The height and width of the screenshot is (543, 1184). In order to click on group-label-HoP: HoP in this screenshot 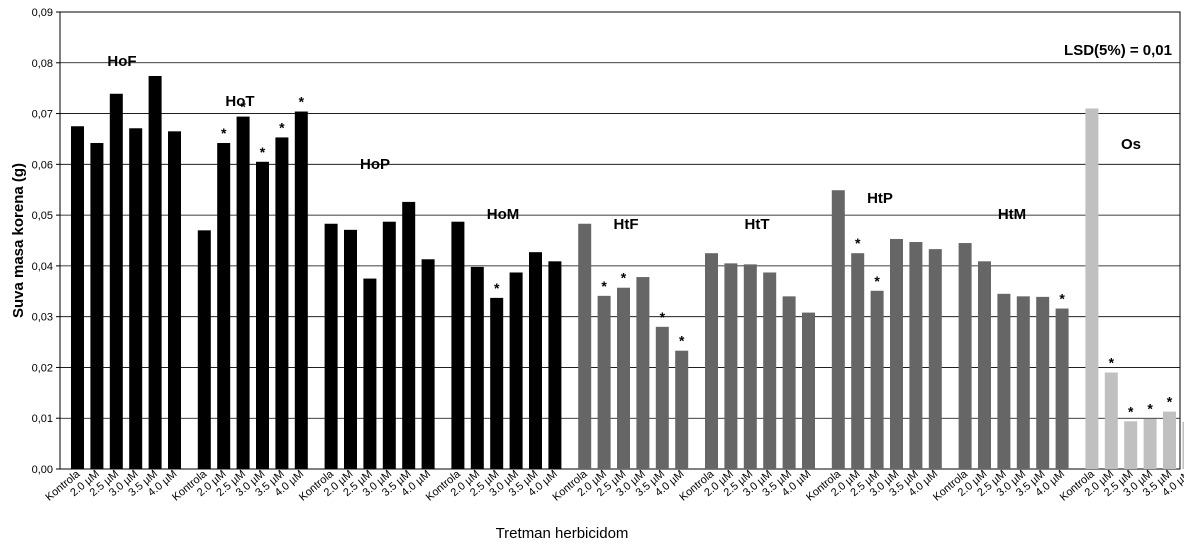, I will do `click(375, 164)`.